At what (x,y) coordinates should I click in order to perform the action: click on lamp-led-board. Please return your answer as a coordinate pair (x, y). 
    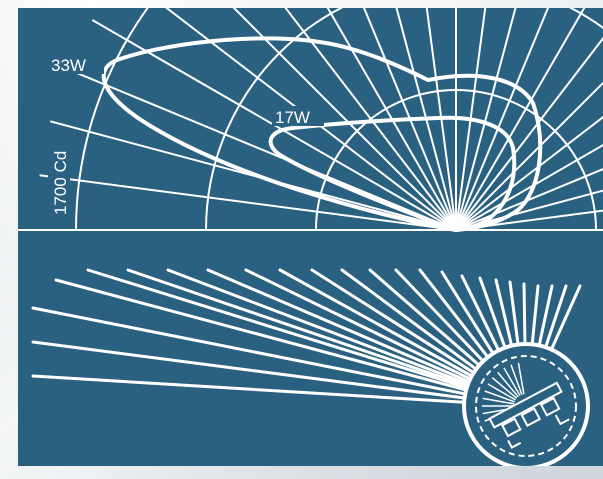
    Looking at the image, I should click on (529, 415).